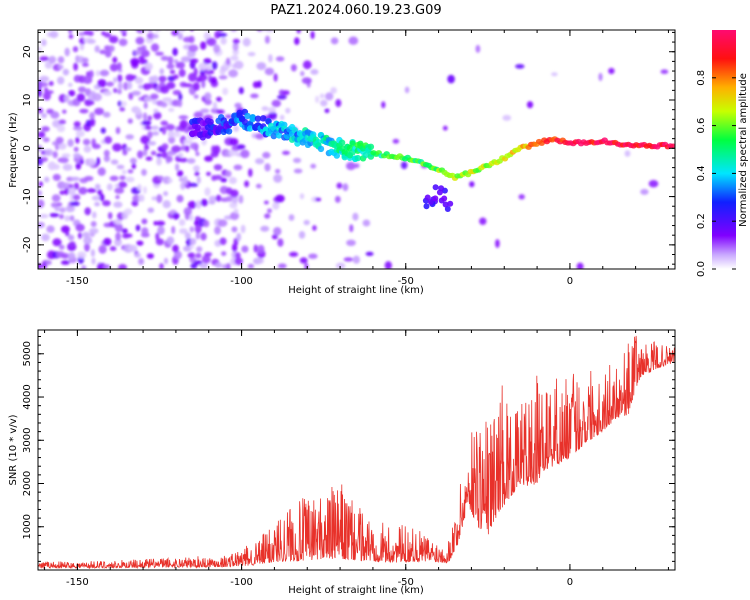 Image resolution: width=750 pixels, height=600 pixels. Describe the element at coordinates (13, 449) in the screenshot. I see `snr-ylabel: SNR (10 * v/v)` at that location.